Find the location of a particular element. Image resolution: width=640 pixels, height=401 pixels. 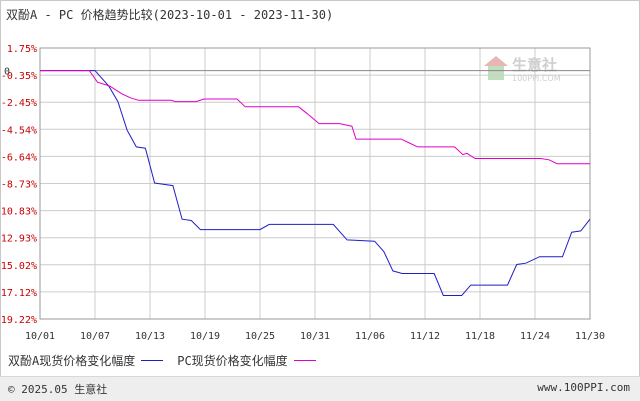

y-tick-label: -12.93% is located at coordinates (18, 239).